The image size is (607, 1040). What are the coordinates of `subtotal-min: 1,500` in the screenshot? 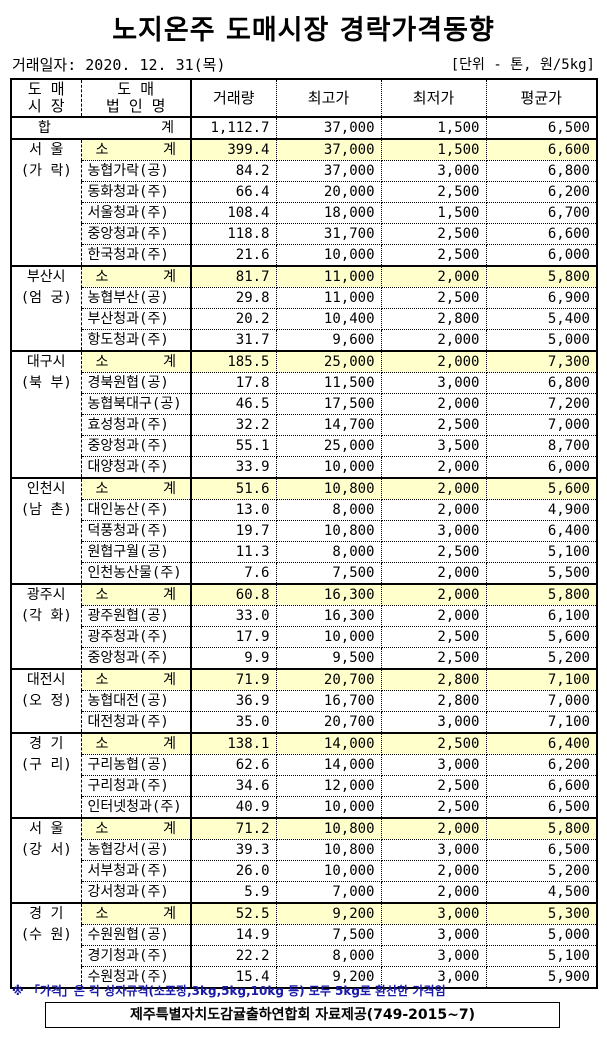 It's located at (434, 150).